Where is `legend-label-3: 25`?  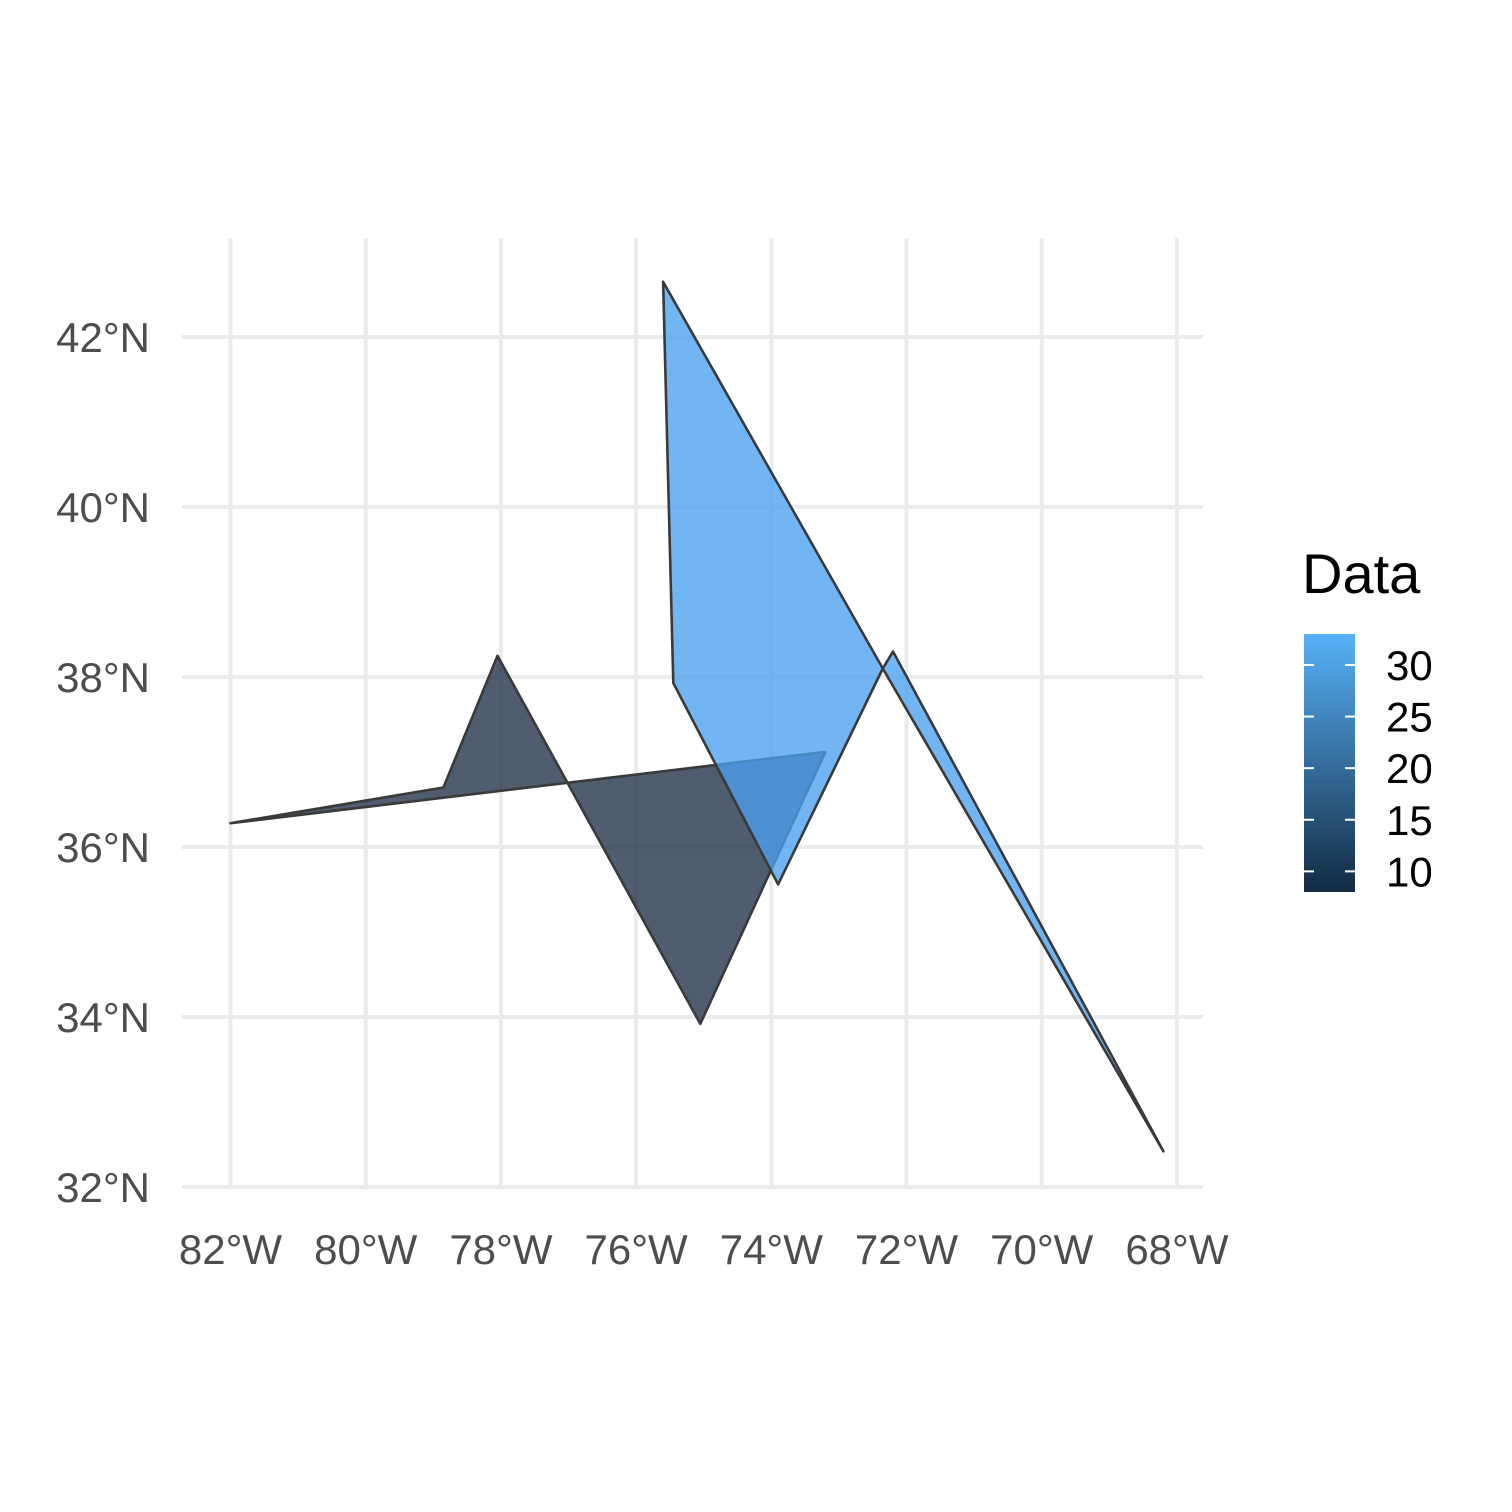
legend-label-3: 25 is located at coordinates (1409, 717).